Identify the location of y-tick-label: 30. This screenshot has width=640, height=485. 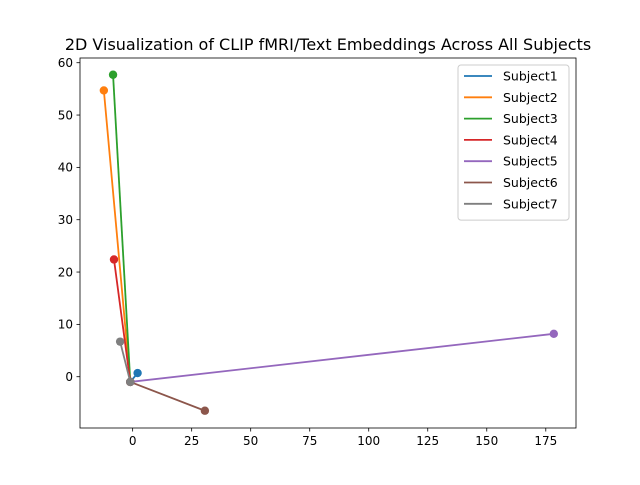
(65, 220).